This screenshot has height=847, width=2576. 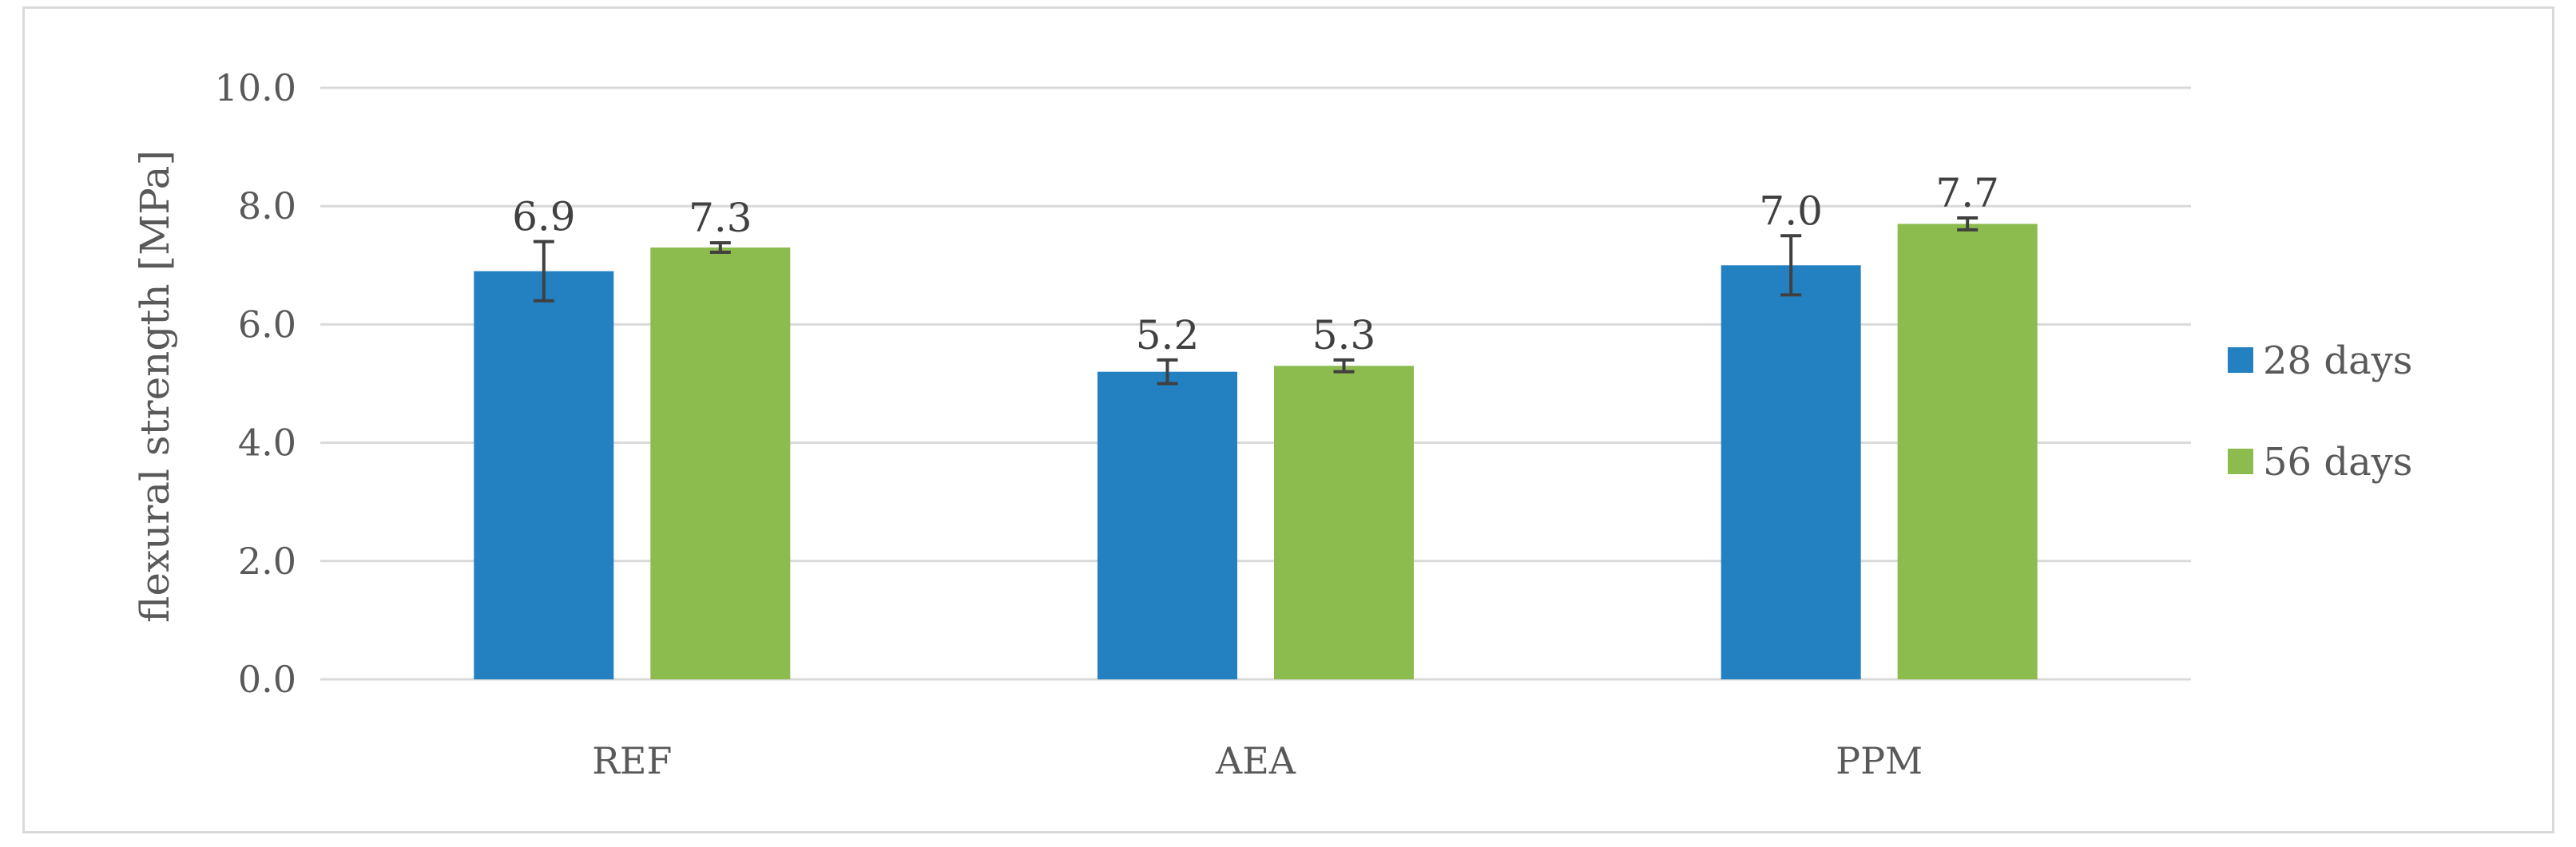 What do you see at coordinates (267, 443) in the screenshot?
I see `y-tick-label: 4.0` at bounding box center [267, 443].